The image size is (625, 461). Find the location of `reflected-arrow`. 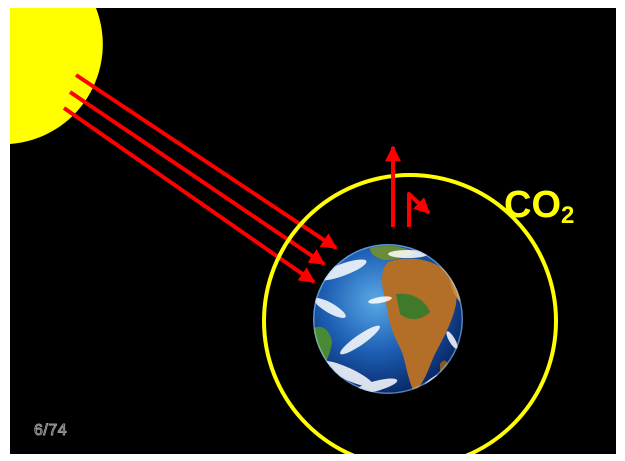

reflected-arrow is located at coordinates (419, 209).